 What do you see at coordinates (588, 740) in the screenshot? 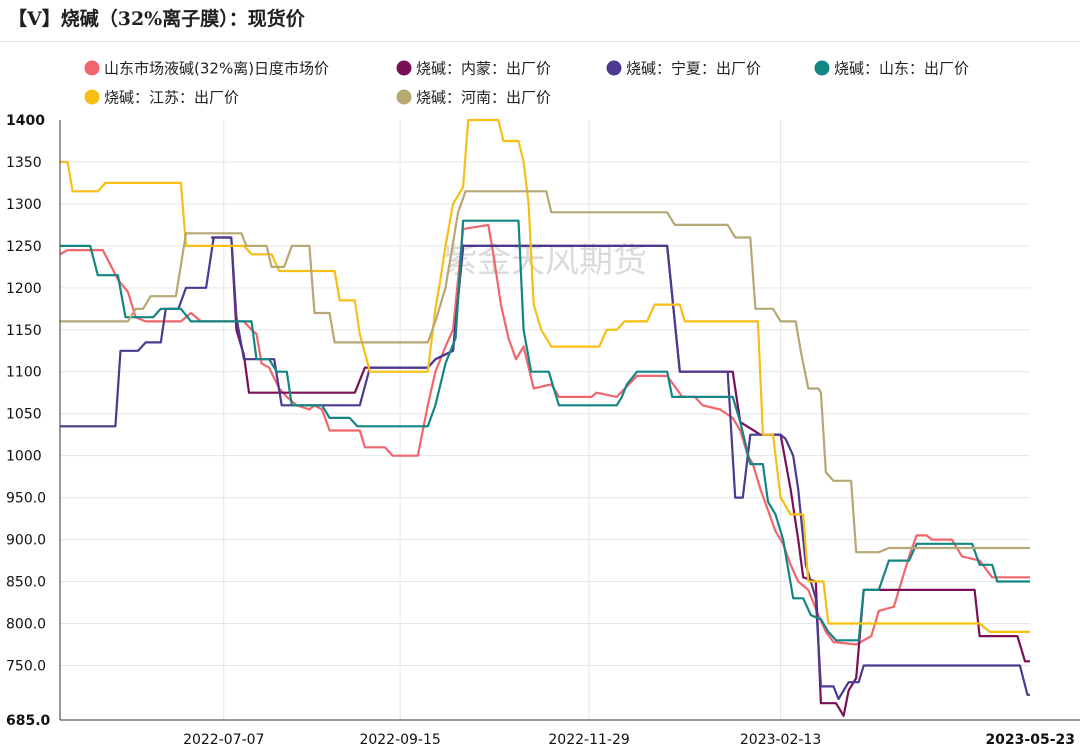
I see `x-tick-label: 2022-11-29` at bounding box center [588, 740].